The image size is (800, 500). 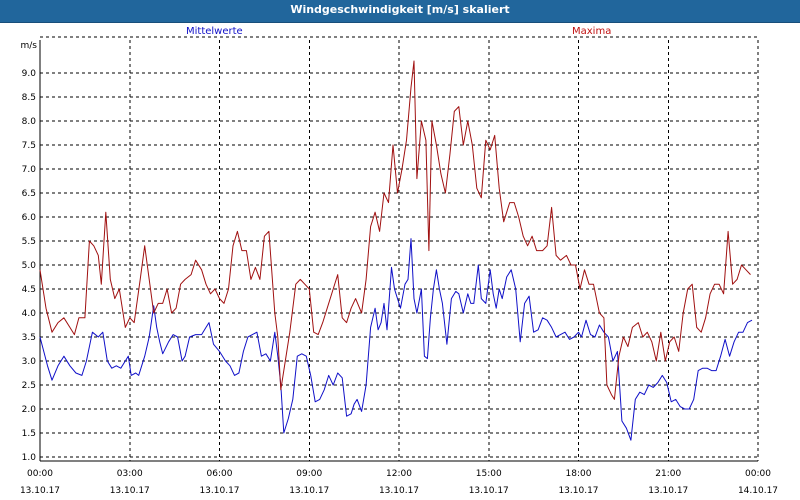 I want to click on y-tick-label: 3.5, so click(x=29, y=338).